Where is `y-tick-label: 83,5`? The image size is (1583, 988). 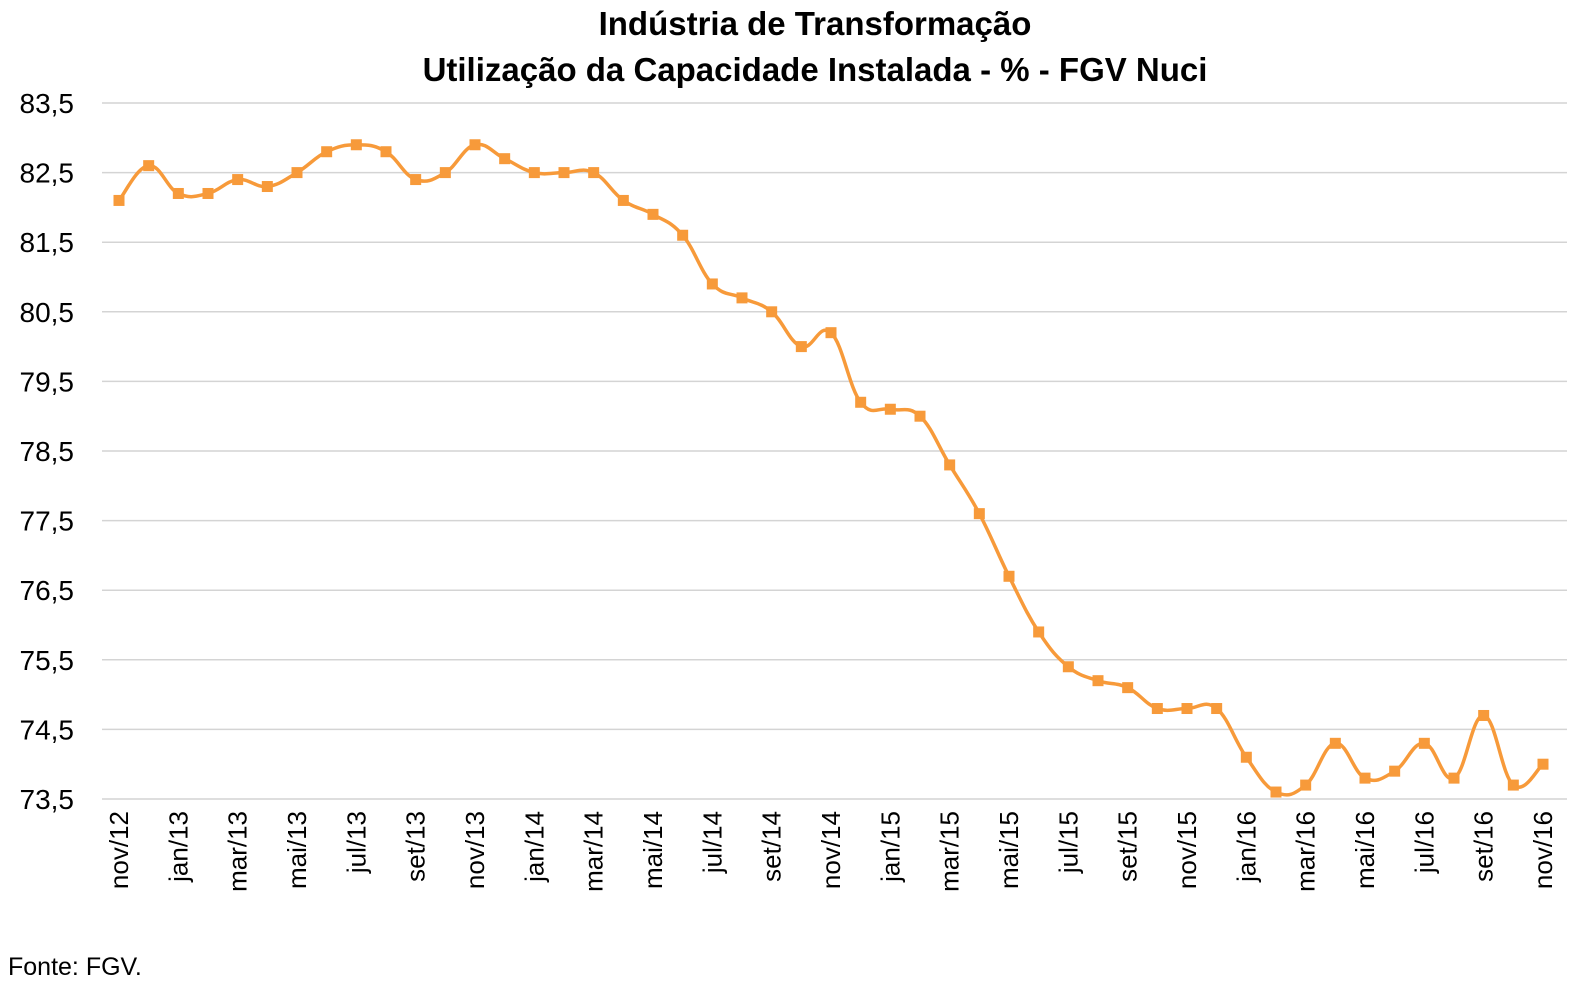 y-tick-label: 83,5 is located at coordinates (47, 103).